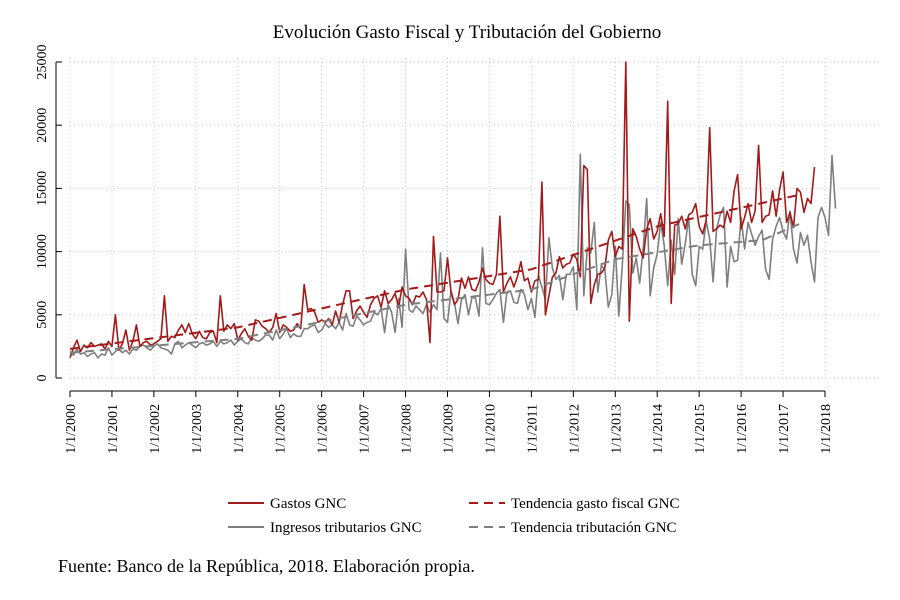  I want to click on x-tick-label: 1/1/2003, so click(197, 429).